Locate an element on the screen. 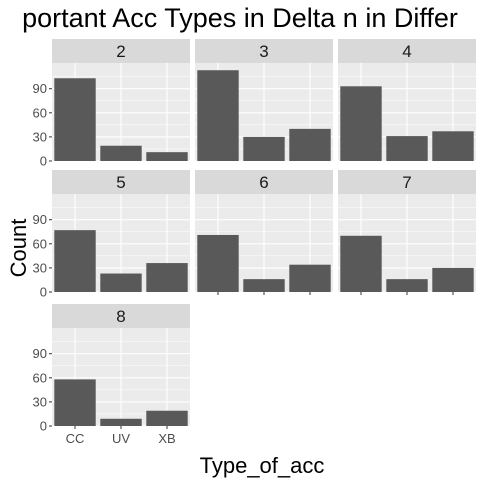  facet-strip-label: 8 is located at coordinates (120, 316).